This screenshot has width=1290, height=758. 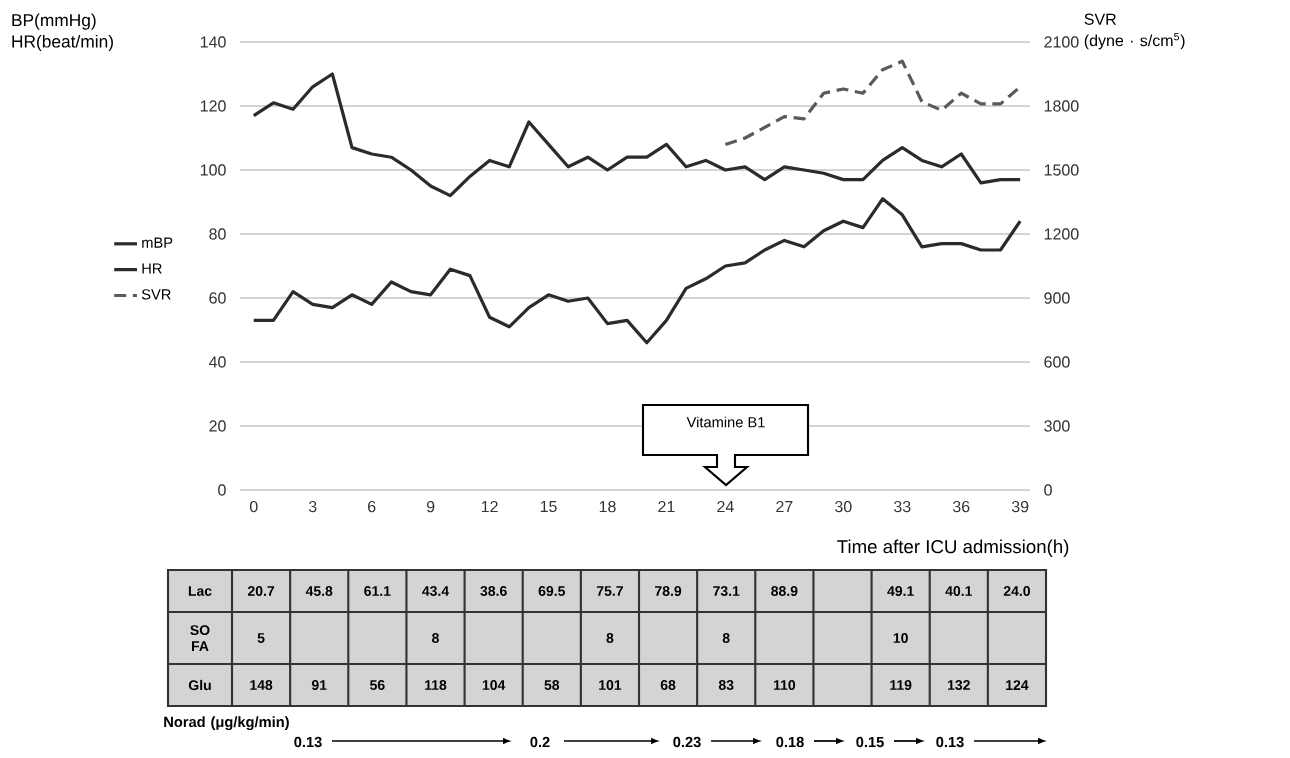 What do you see at coordinates (1057, 426) in the screenshot?
I see `y2-tick-label: 300` at bounding box center [1057, 426].